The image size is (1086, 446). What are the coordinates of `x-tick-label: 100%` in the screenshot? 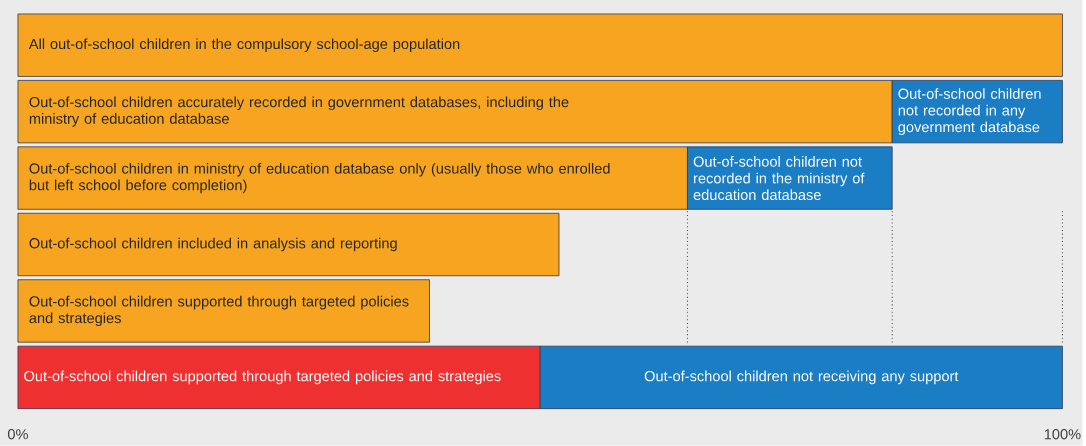 It's located at (1062, 434).